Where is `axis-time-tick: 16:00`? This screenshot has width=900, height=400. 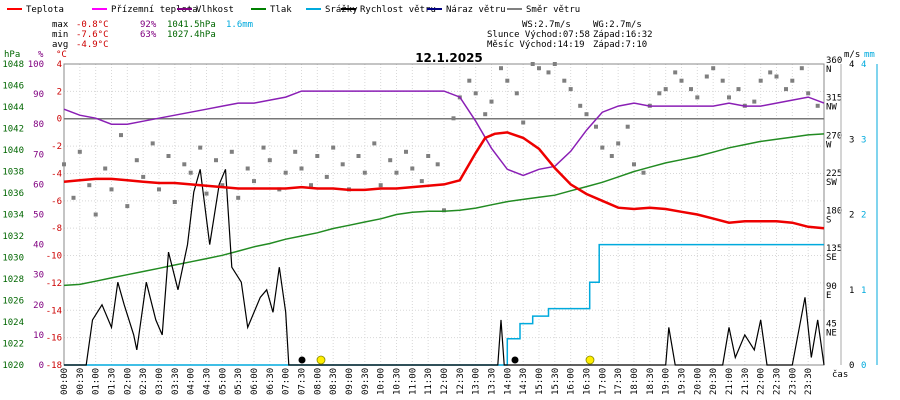 axis-time-tick: 16:00 is located at coordinates (572, 381).